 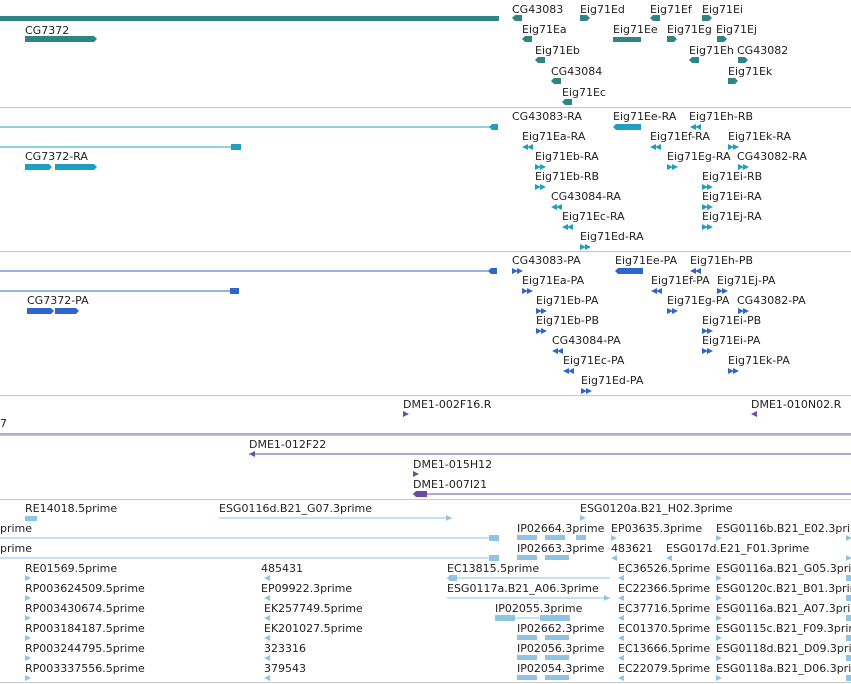 I want to click on protein-feature-label: CG7372-PA, so click(x=58, y=300).